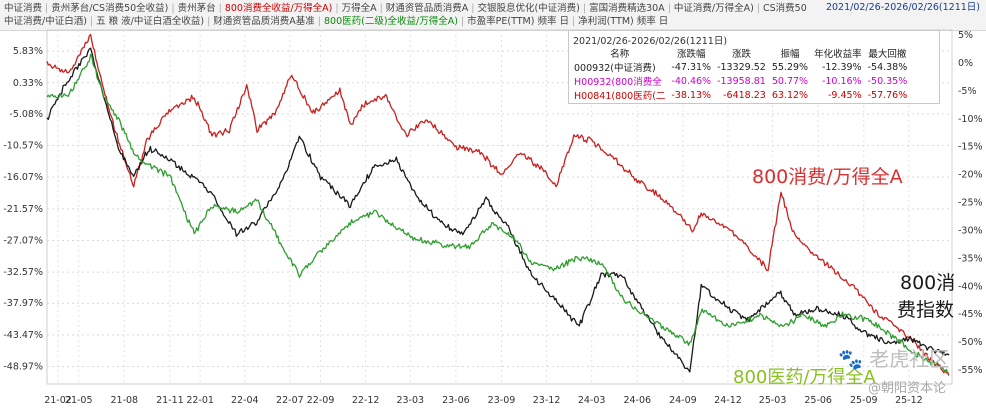 The width and height of the screenshot is (986, 410). Describe the element at coordinates (790, 95) in the screenshot. I see `stats-cell: 63.12%` at that location.